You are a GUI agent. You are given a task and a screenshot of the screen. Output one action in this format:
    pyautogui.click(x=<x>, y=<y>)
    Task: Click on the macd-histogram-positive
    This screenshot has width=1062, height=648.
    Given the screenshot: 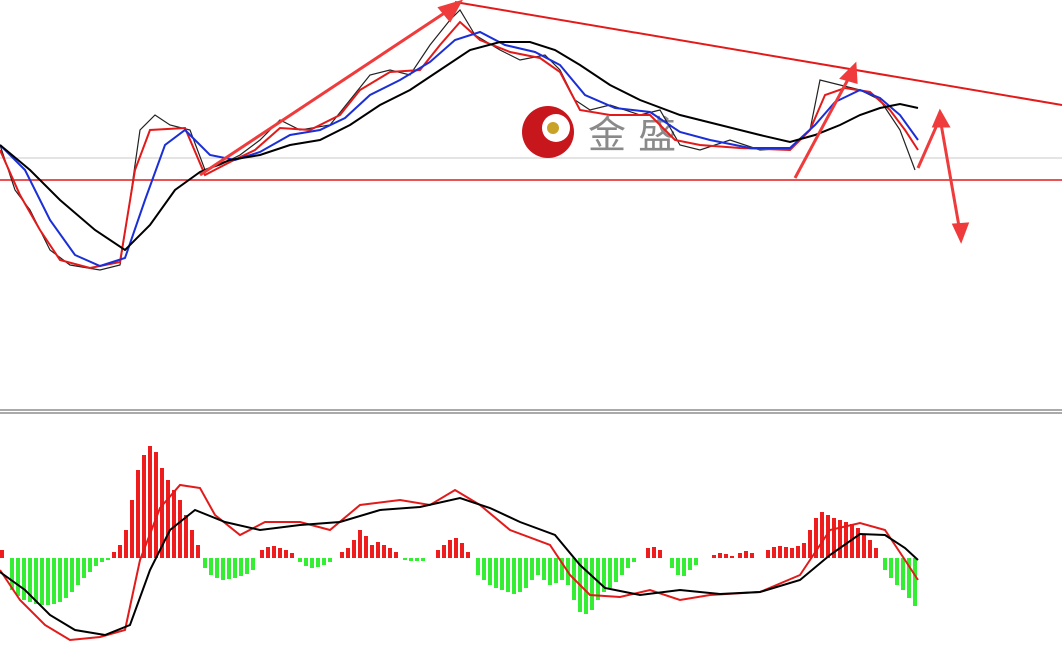 What is the action you would take?
    pyautogui.click(x=439, y=502)
    